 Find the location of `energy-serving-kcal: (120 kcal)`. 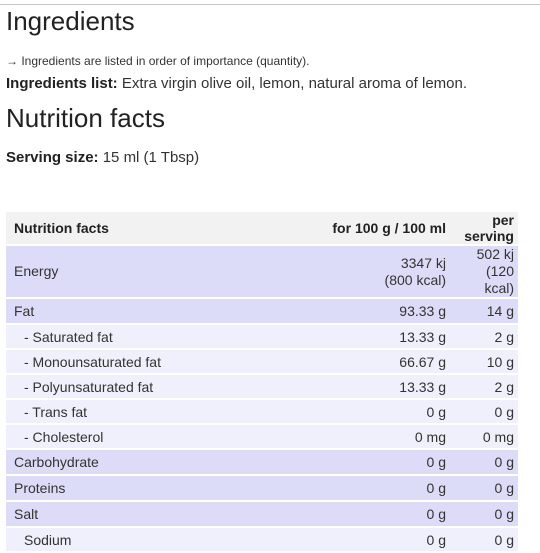

energy-serving-kcal: (120 kcal) is located at coordinates (499, 279).